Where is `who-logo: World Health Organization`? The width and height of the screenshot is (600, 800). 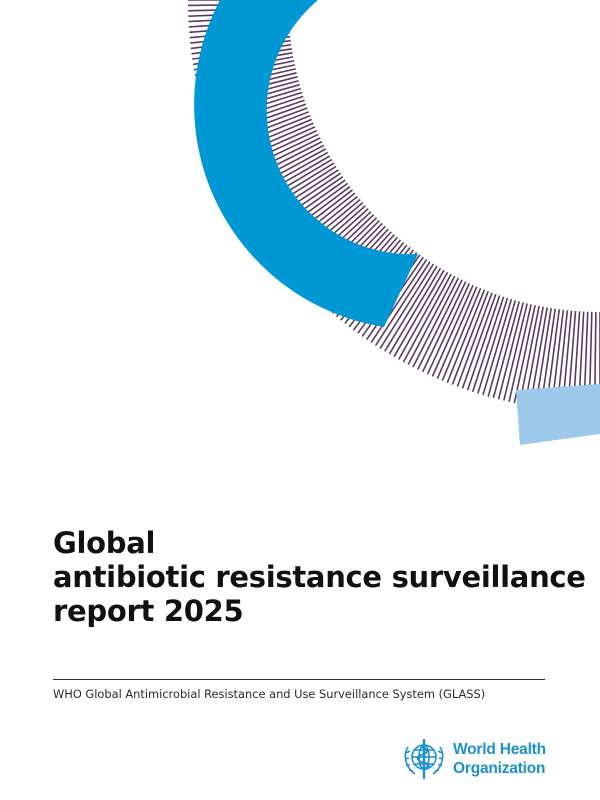
who-logo: World Health Organization is located at coordinates (479, 759).